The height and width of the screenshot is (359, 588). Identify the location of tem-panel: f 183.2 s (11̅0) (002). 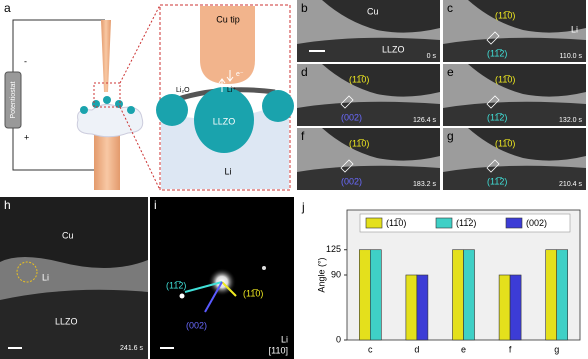
(368, 159).